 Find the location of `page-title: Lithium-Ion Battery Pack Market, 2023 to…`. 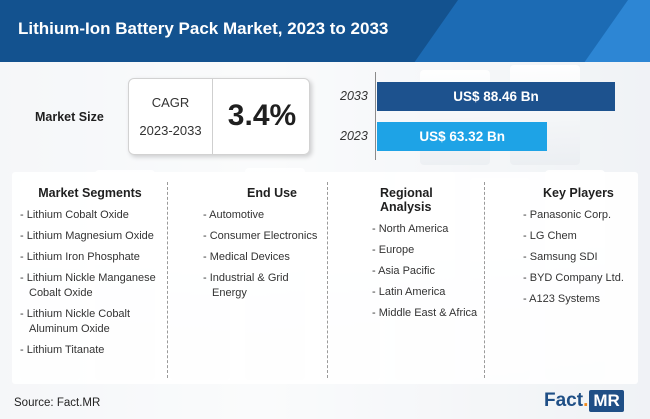

page-title: Lithium-Ion Battery Pack Market, 2023 to… is located at coordinates (203, 28).